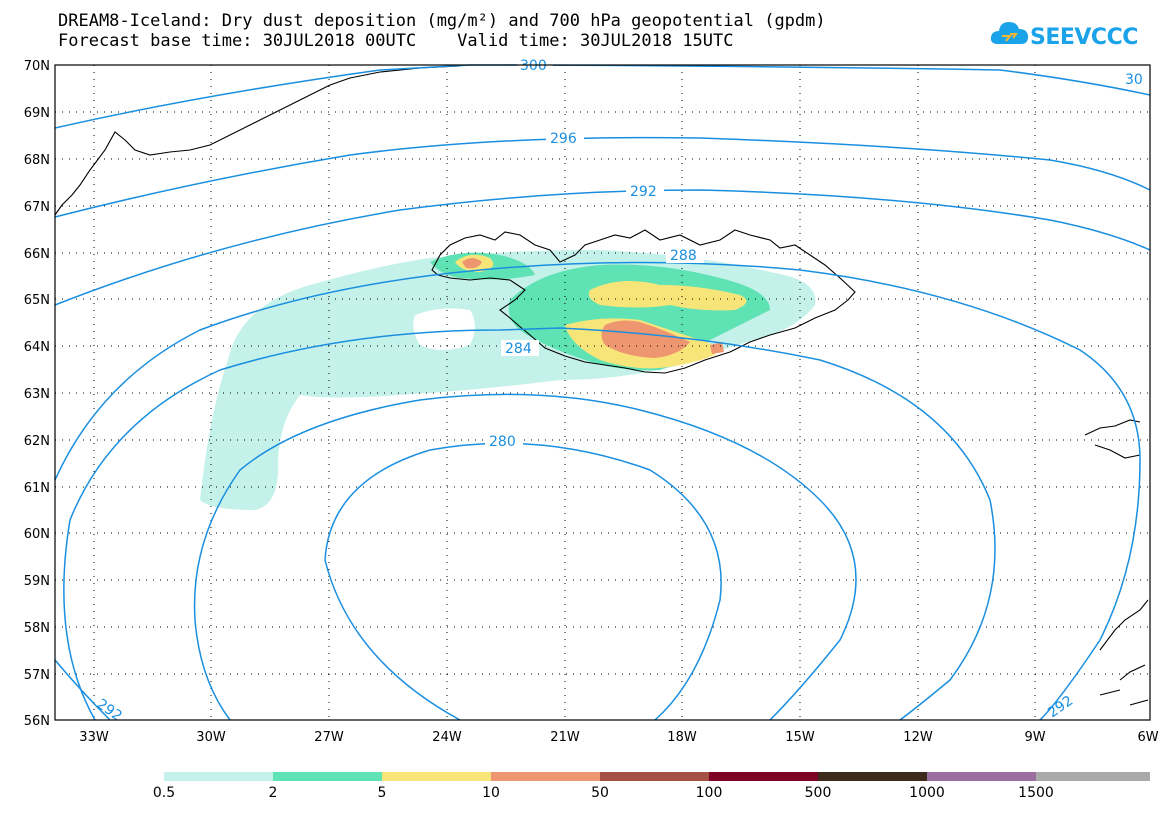  I want to click on legend-label: 5, so click(382, 793).